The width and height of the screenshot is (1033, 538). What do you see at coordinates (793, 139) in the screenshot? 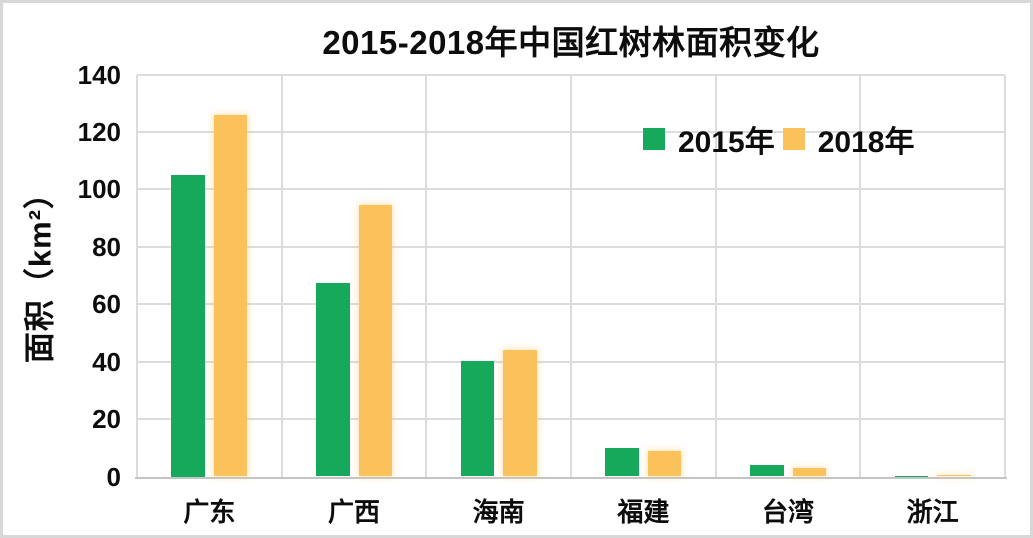
I see `legend-swatch-2018` at bounding box center [793, 139].